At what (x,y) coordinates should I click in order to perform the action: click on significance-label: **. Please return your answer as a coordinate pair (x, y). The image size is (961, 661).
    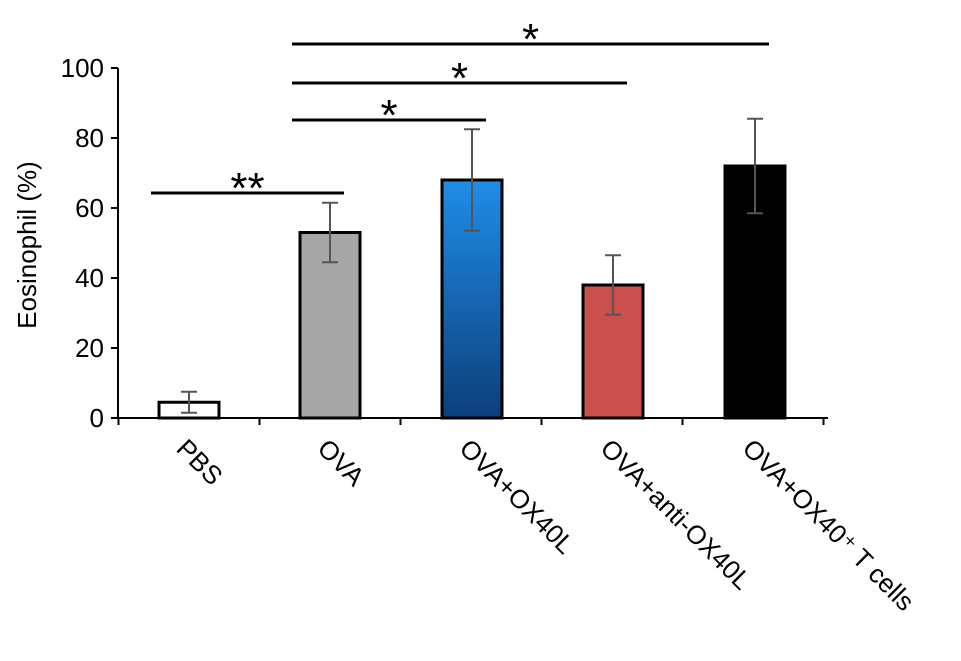
    Looking at the image, I should click on (247, 188).